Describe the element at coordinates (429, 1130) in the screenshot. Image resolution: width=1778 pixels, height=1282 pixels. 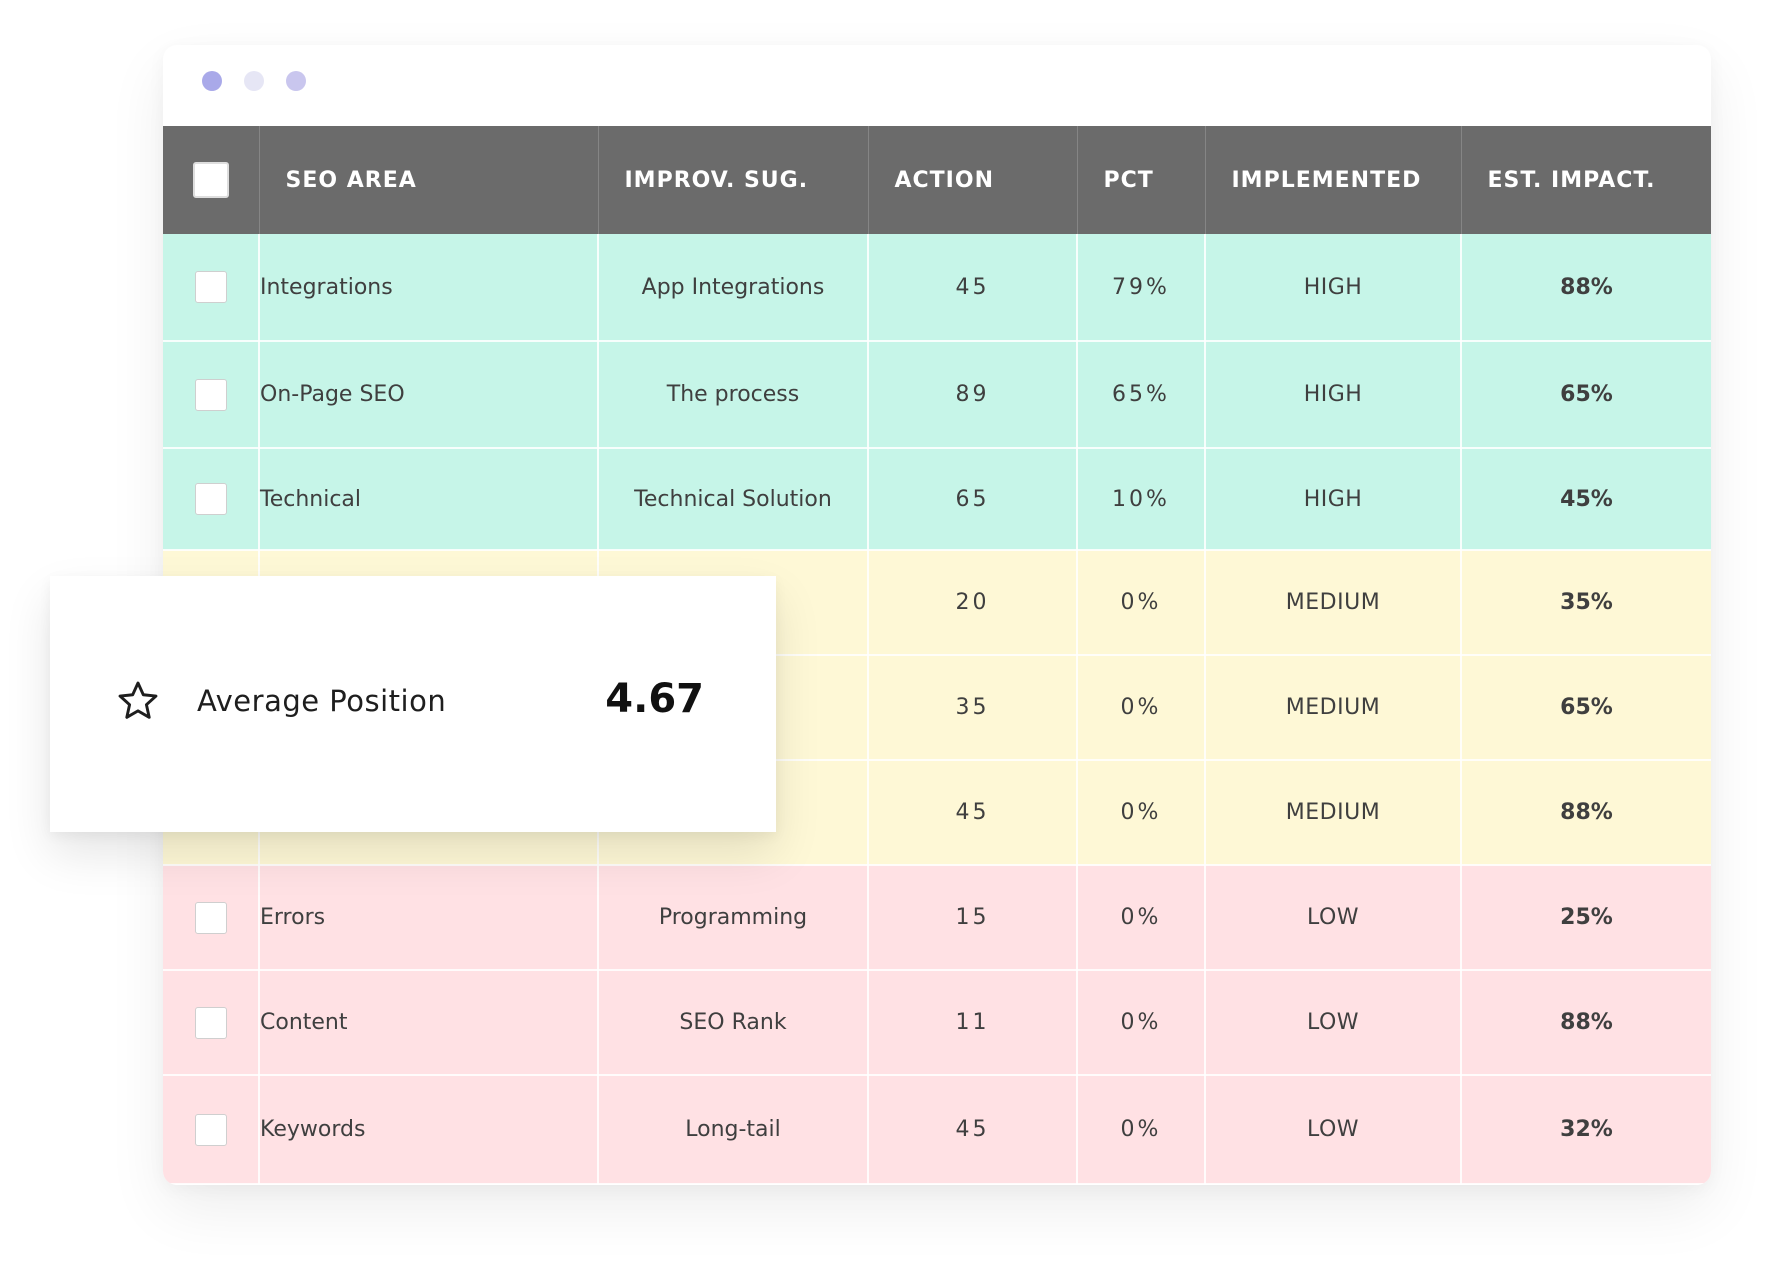
I see `cell-seo-area: Keywords` at that location.